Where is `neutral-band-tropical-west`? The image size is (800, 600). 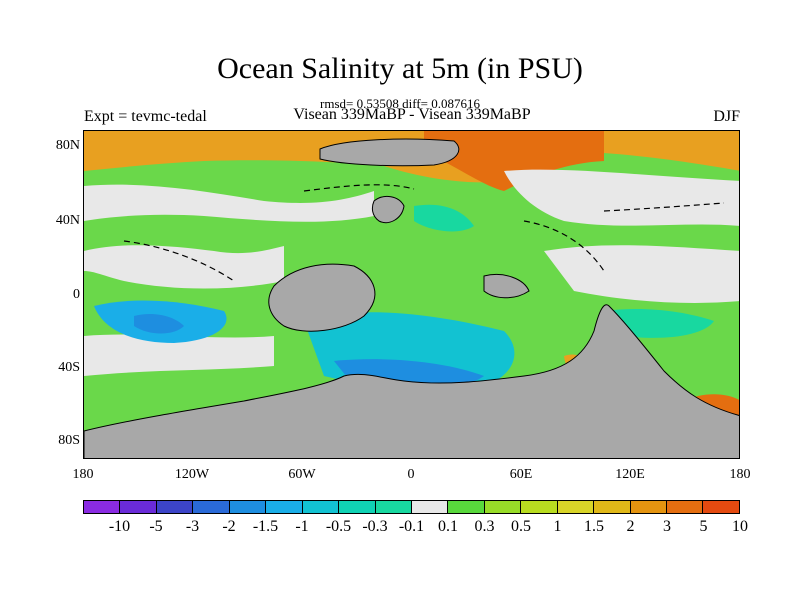 neutral-band-tropical-west is located at coordinates (184, 267).